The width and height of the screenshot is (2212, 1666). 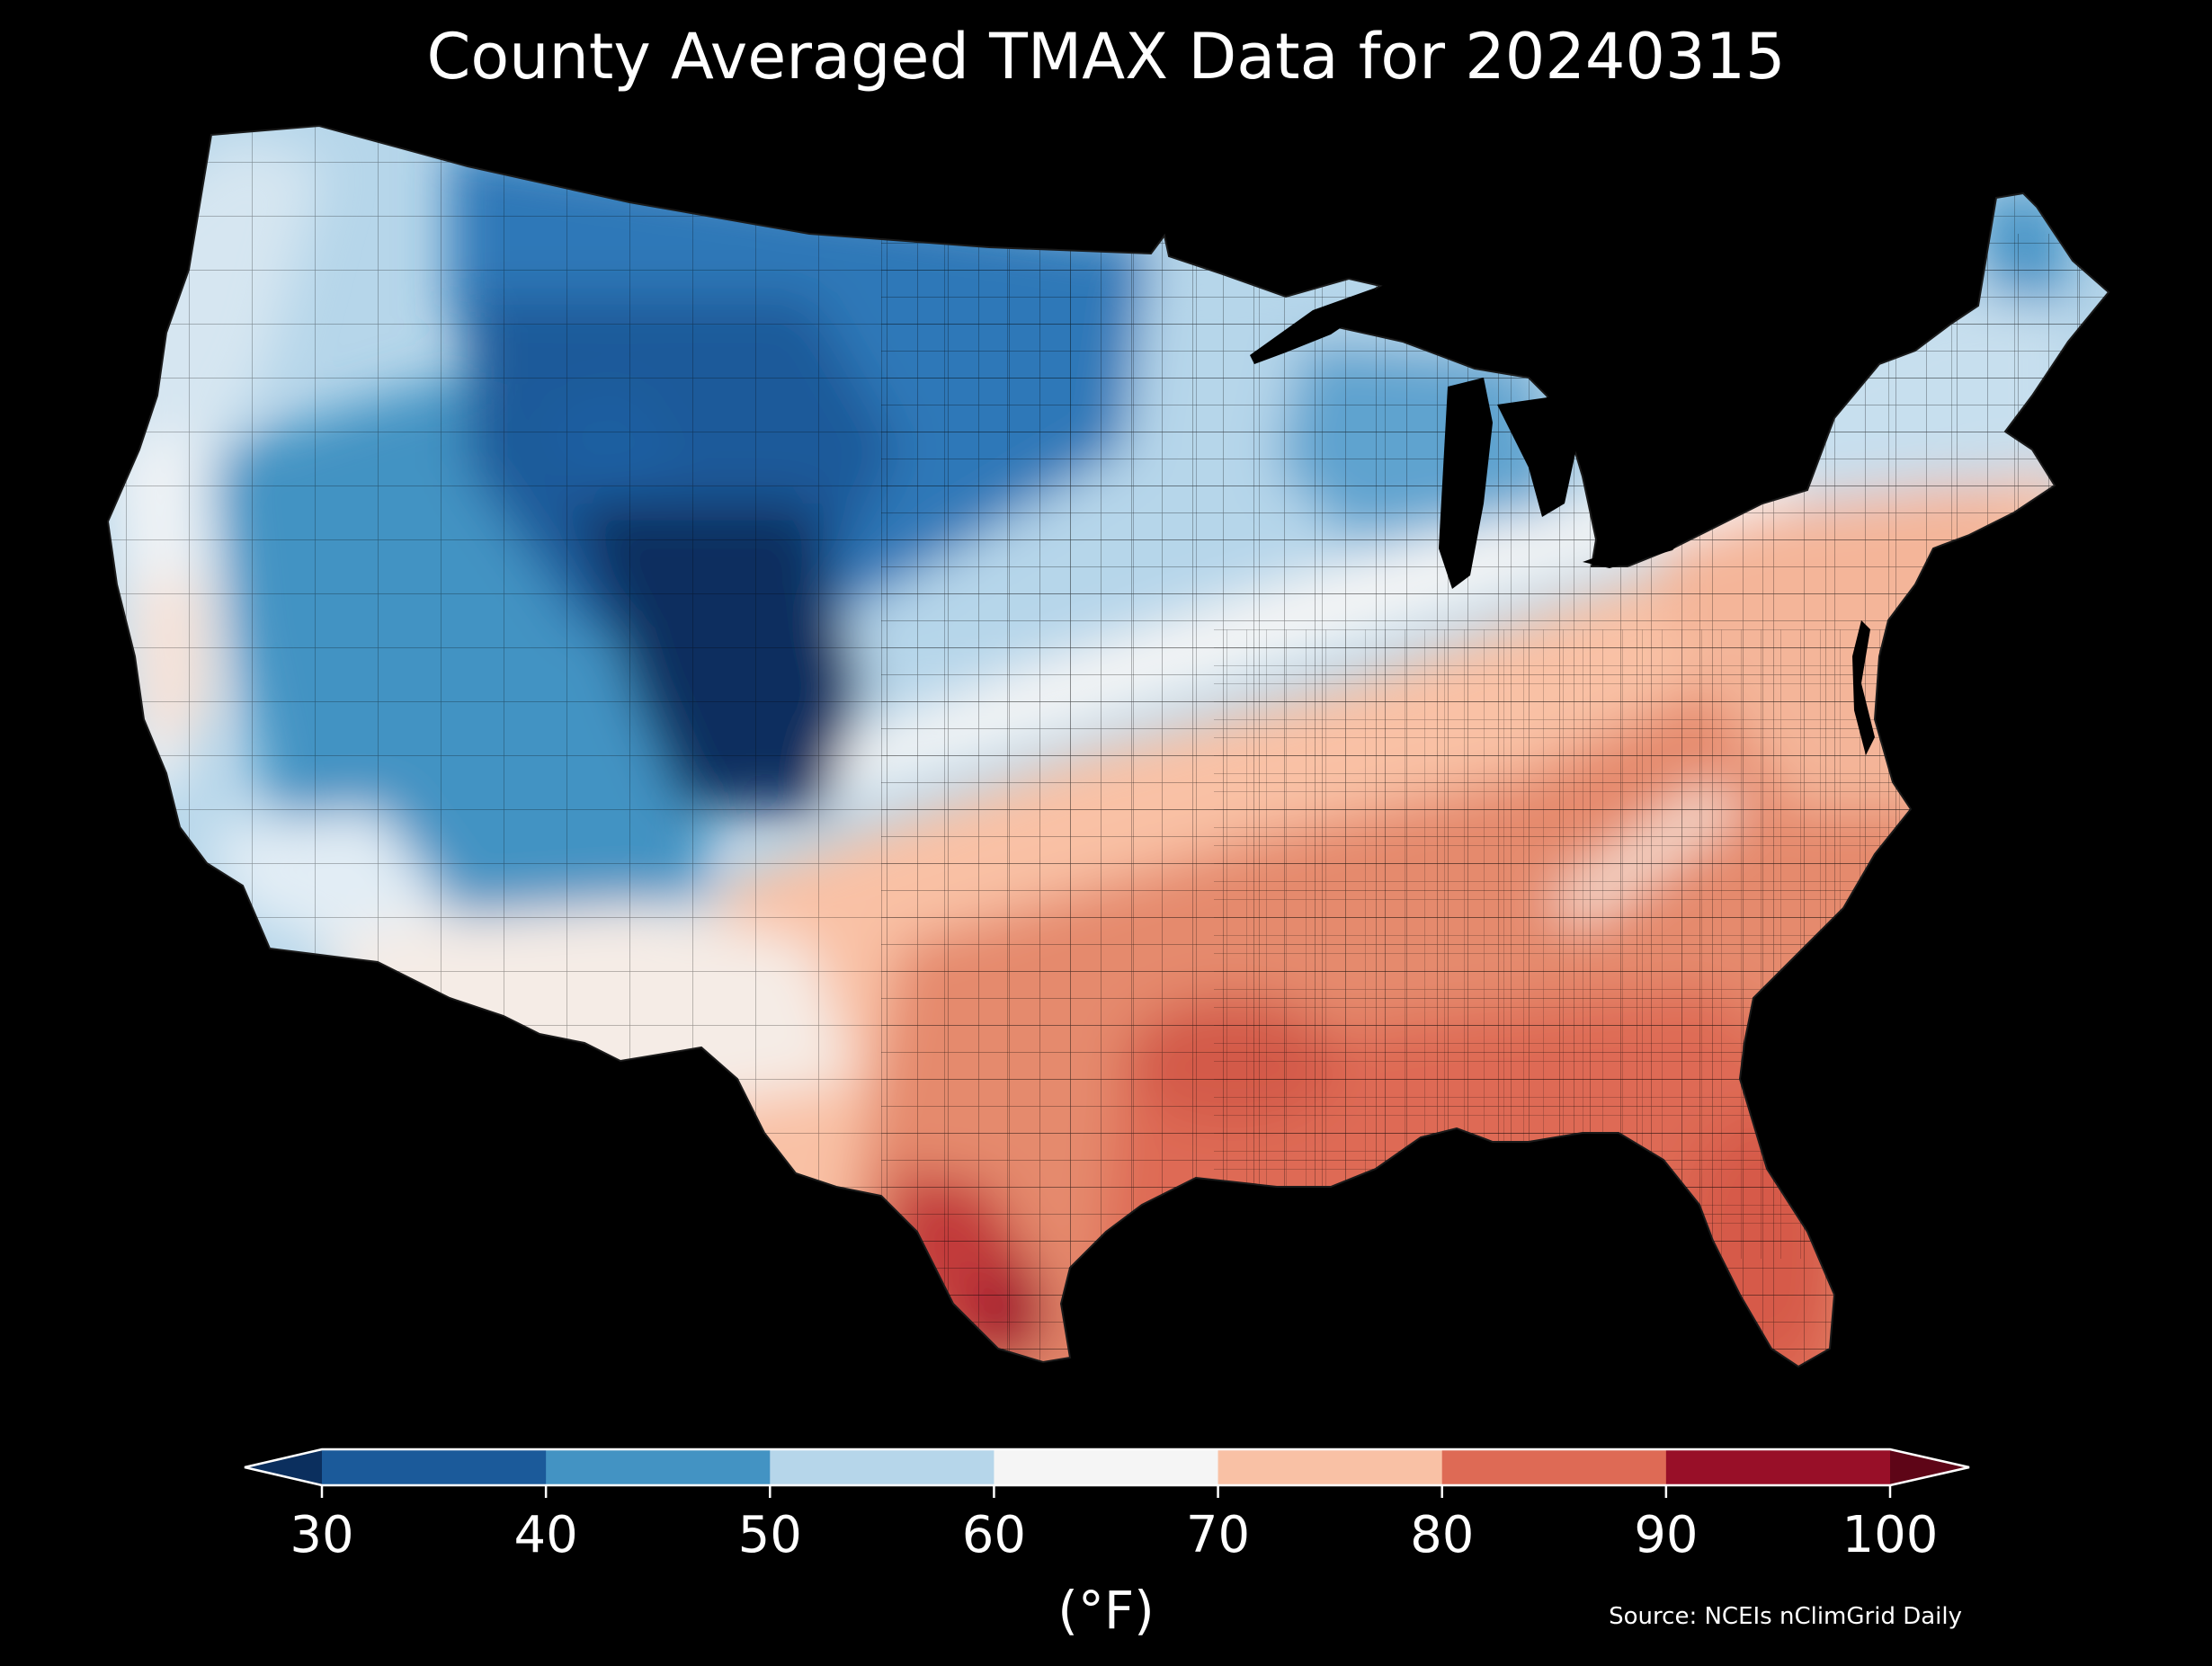 I want to click on lake-michigan, so click(x=1466, y=483).